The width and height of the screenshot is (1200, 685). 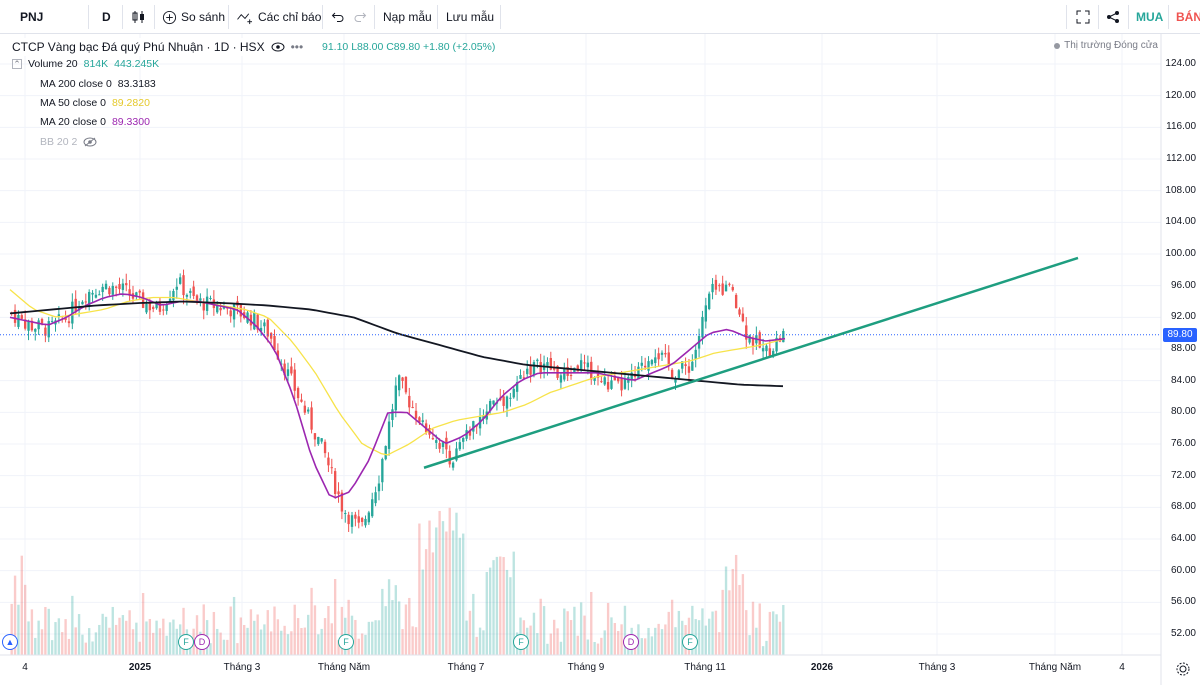 What do you see at coordinates (408, 47) in the screenshot?
I see `ohlc-values: 91.10 L88.00 C89.80 +1.80 (+2.05%)` at bounding box center [408, 47].